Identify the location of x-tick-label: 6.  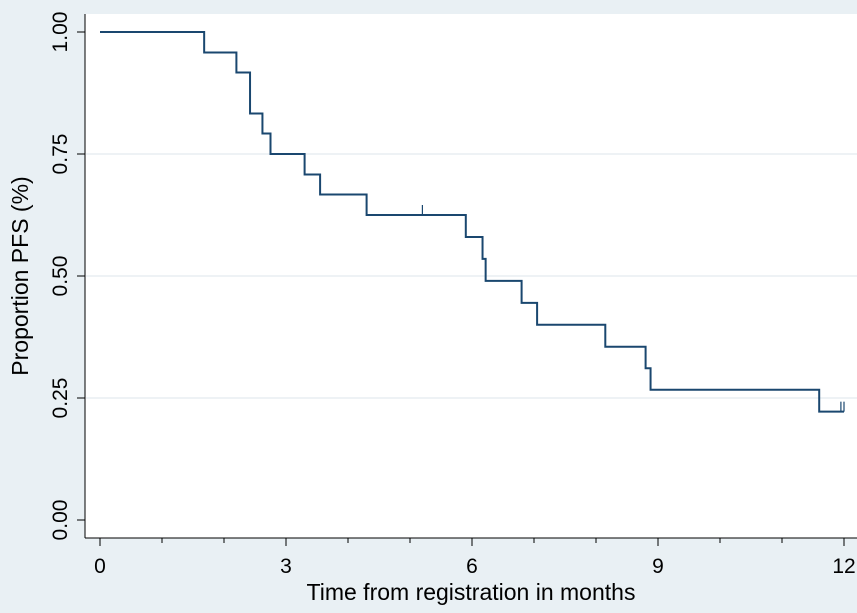
(472, 566).